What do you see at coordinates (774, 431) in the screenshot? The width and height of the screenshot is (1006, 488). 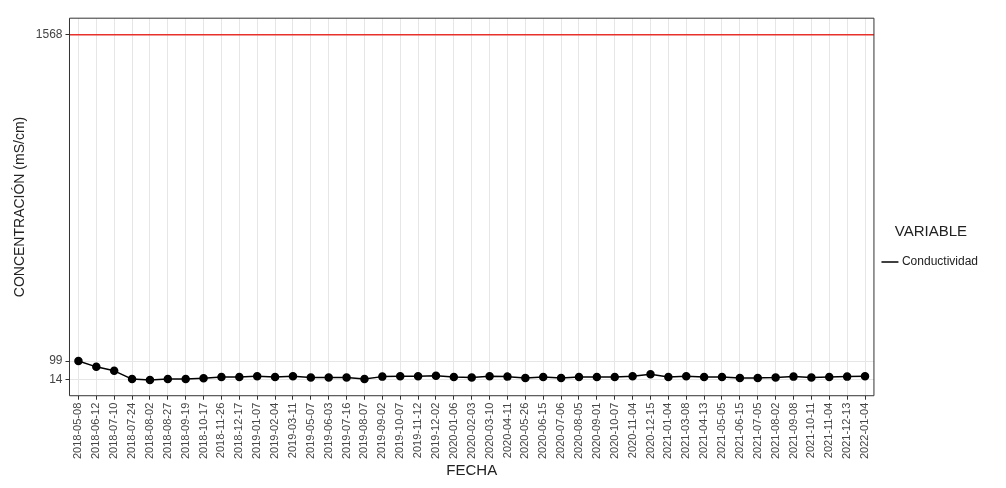 I see `x-tick-label: 2021-08-02` at bounding box center [774, 431].